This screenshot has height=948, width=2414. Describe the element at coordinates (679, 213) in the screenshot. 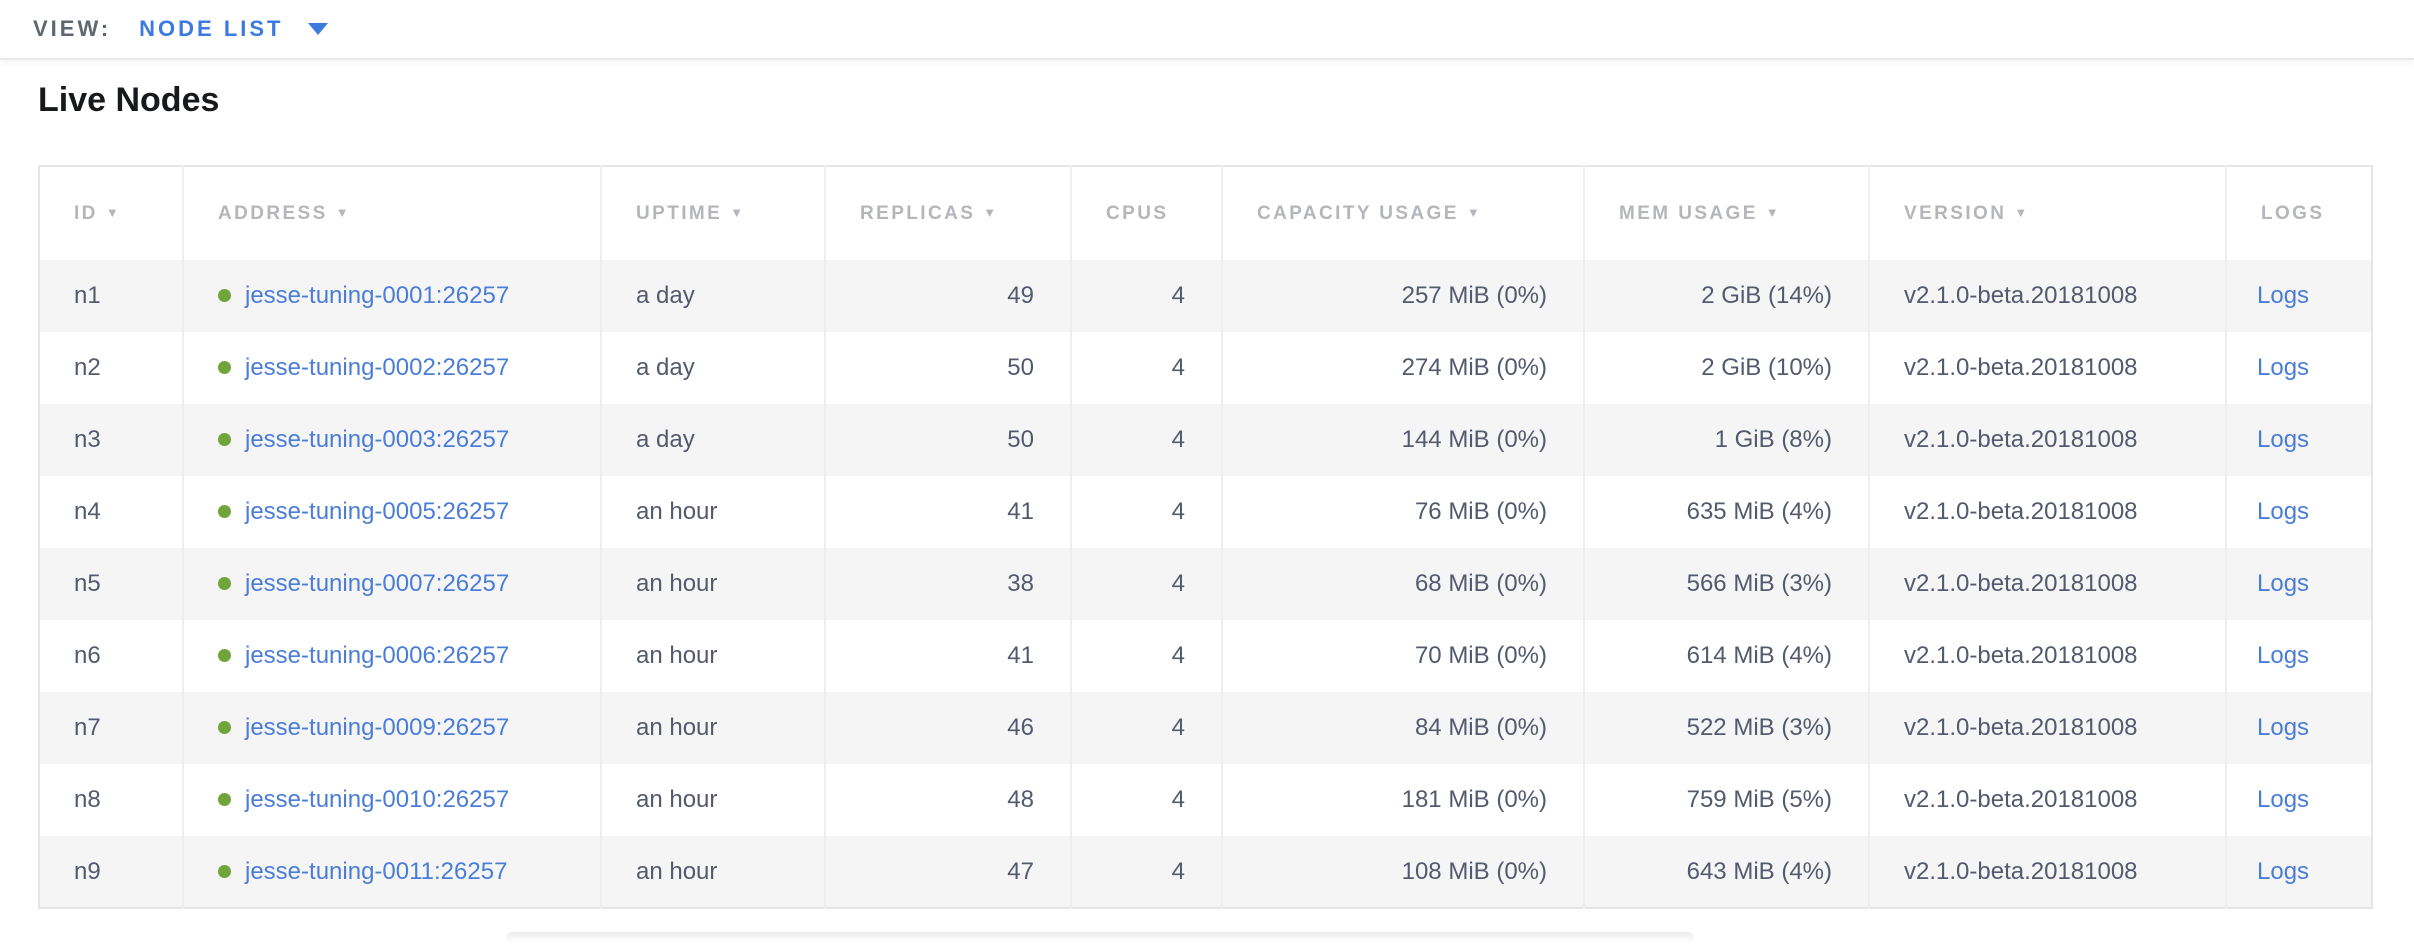

I see `column-header-label: UPTIME` at that location.